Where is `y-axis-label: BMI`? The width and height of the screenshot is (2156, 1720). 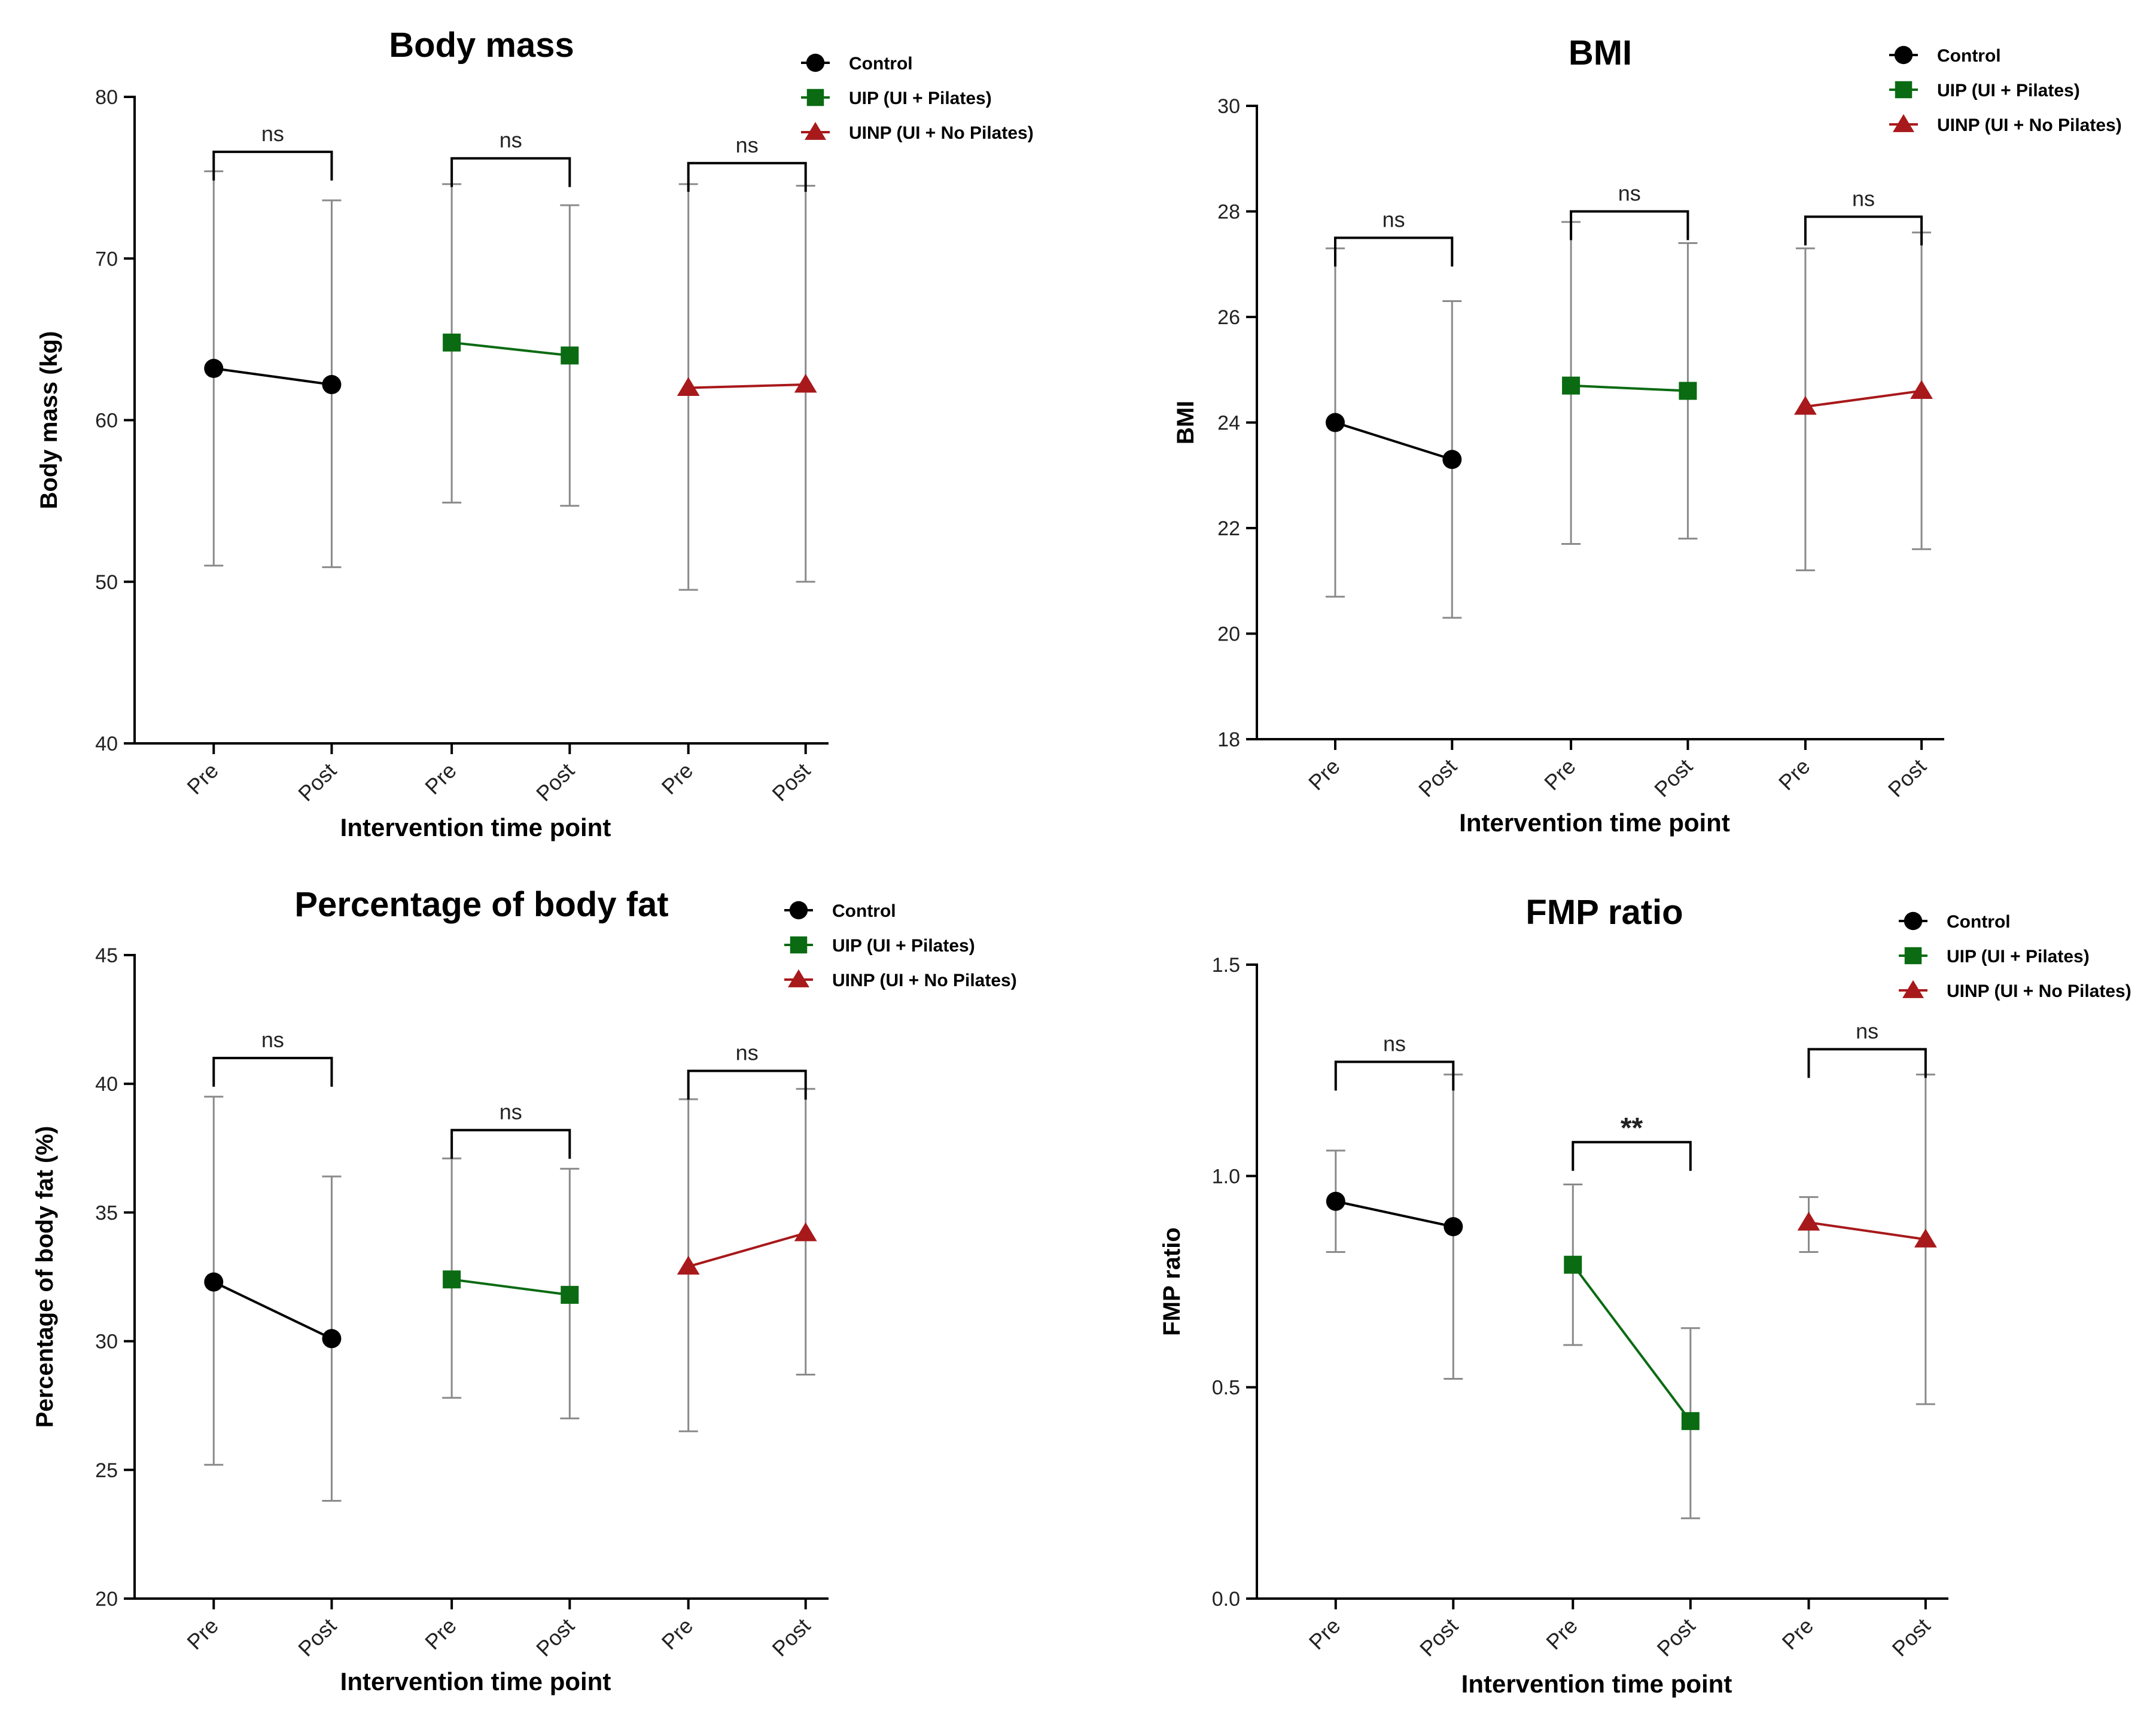
y-axis-label: BMI is located at coordinates (1186, 423).